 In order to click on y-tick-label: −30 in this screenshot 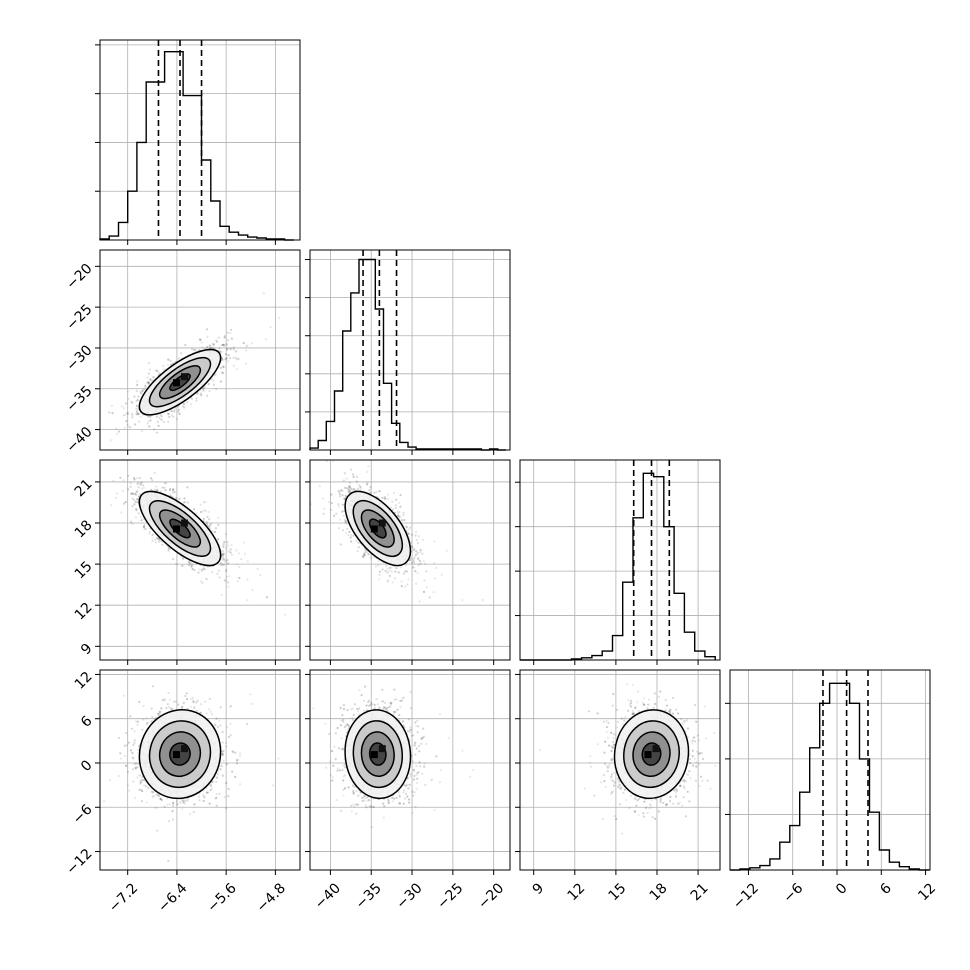, I will do `click(79, 358)`.